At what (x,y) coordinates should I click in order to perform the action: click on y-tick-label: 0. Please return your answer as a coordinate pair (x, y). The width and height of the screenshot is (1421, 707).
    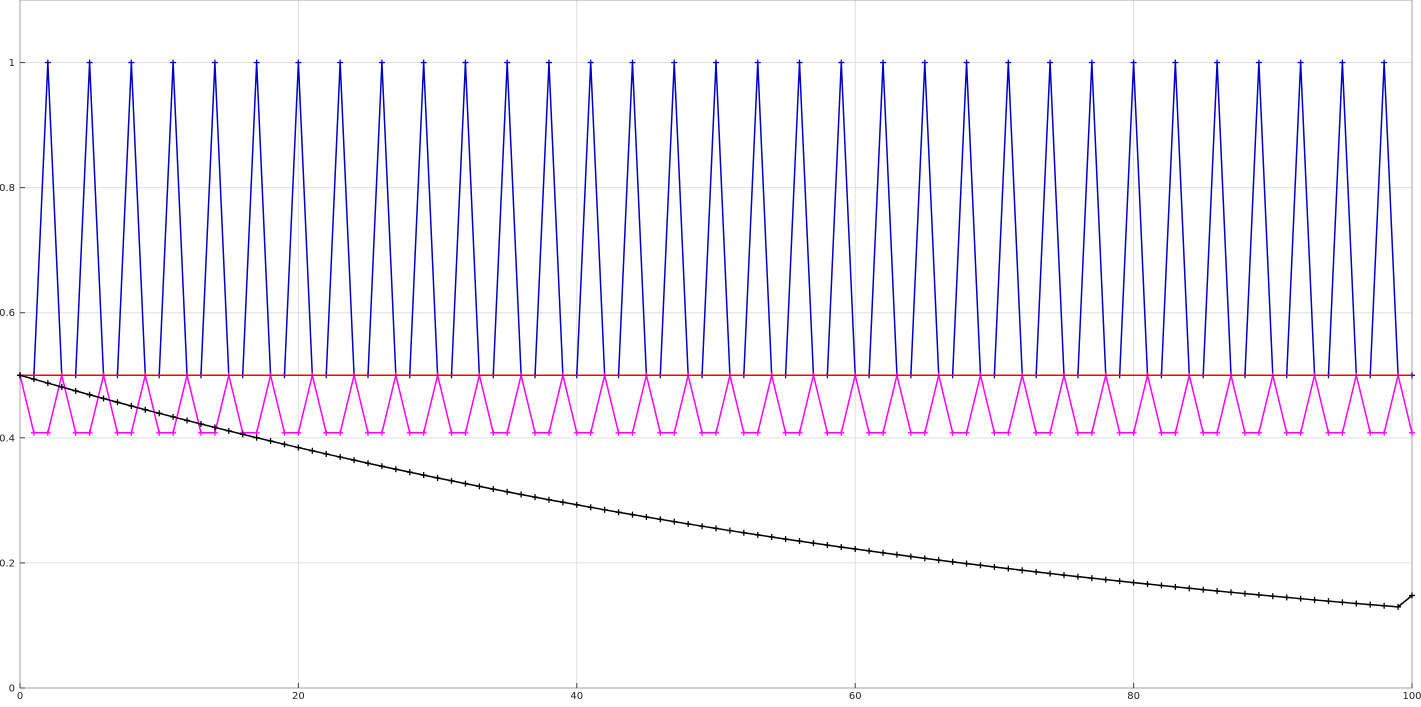
    Looking at the image, I should click on (12, 689).